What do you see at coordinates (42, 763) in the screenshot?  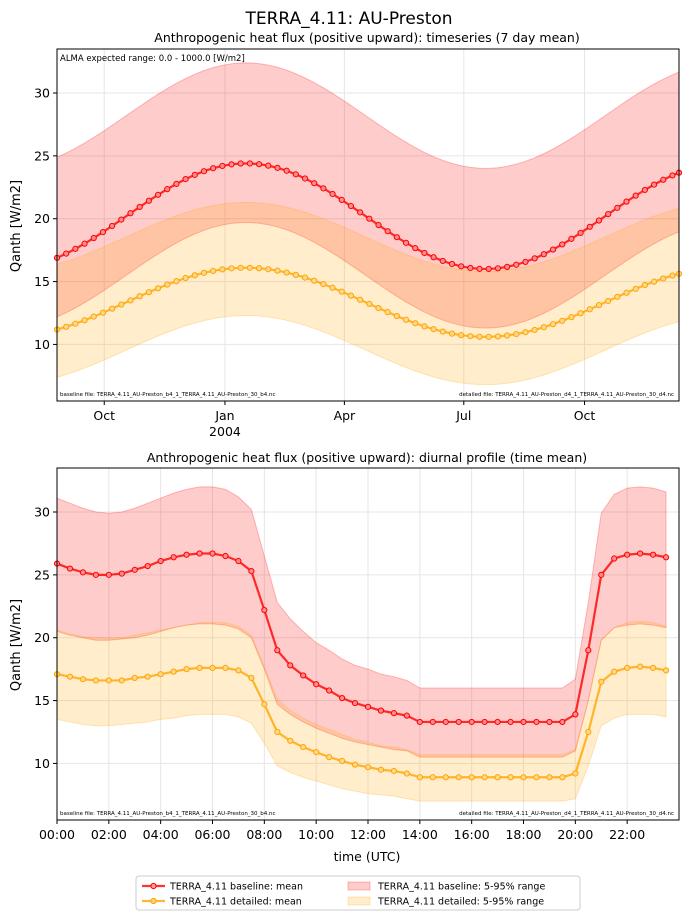 I see `ytick-label: 10` at bounding box center [42, 763].